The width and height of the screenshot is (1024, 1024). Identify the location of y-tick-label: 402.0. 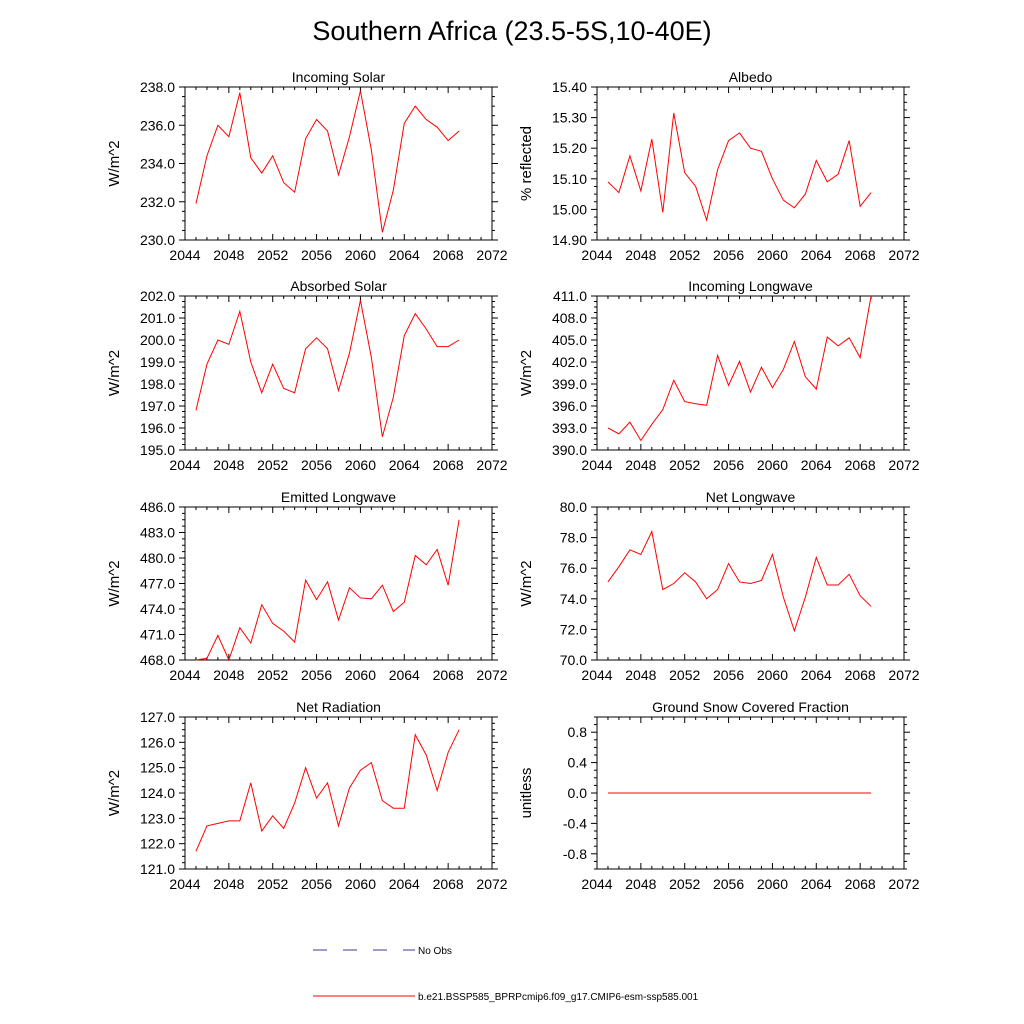
(569, 362).